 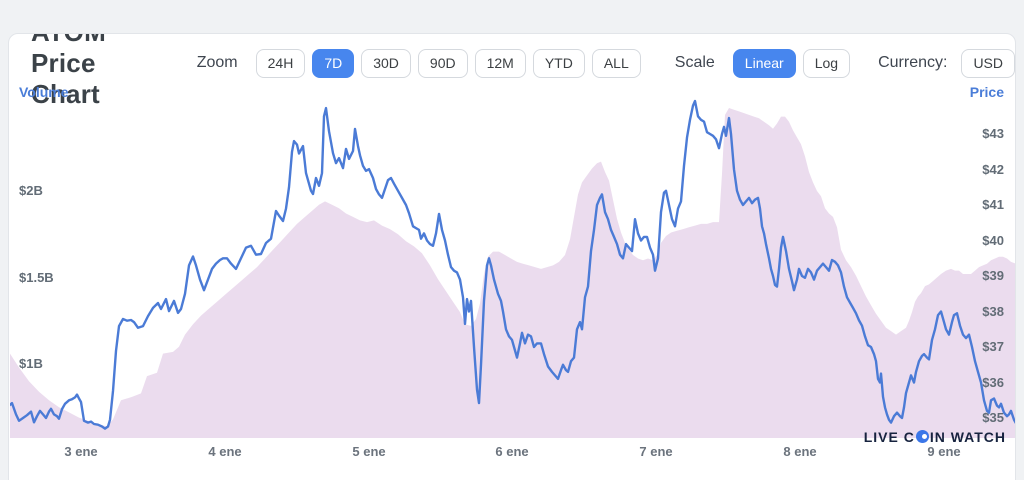 What do you see at coordinates (764, 63) in the screenshot?
I see `scale-button-linear: Linear` at bounding box center [764, 63].